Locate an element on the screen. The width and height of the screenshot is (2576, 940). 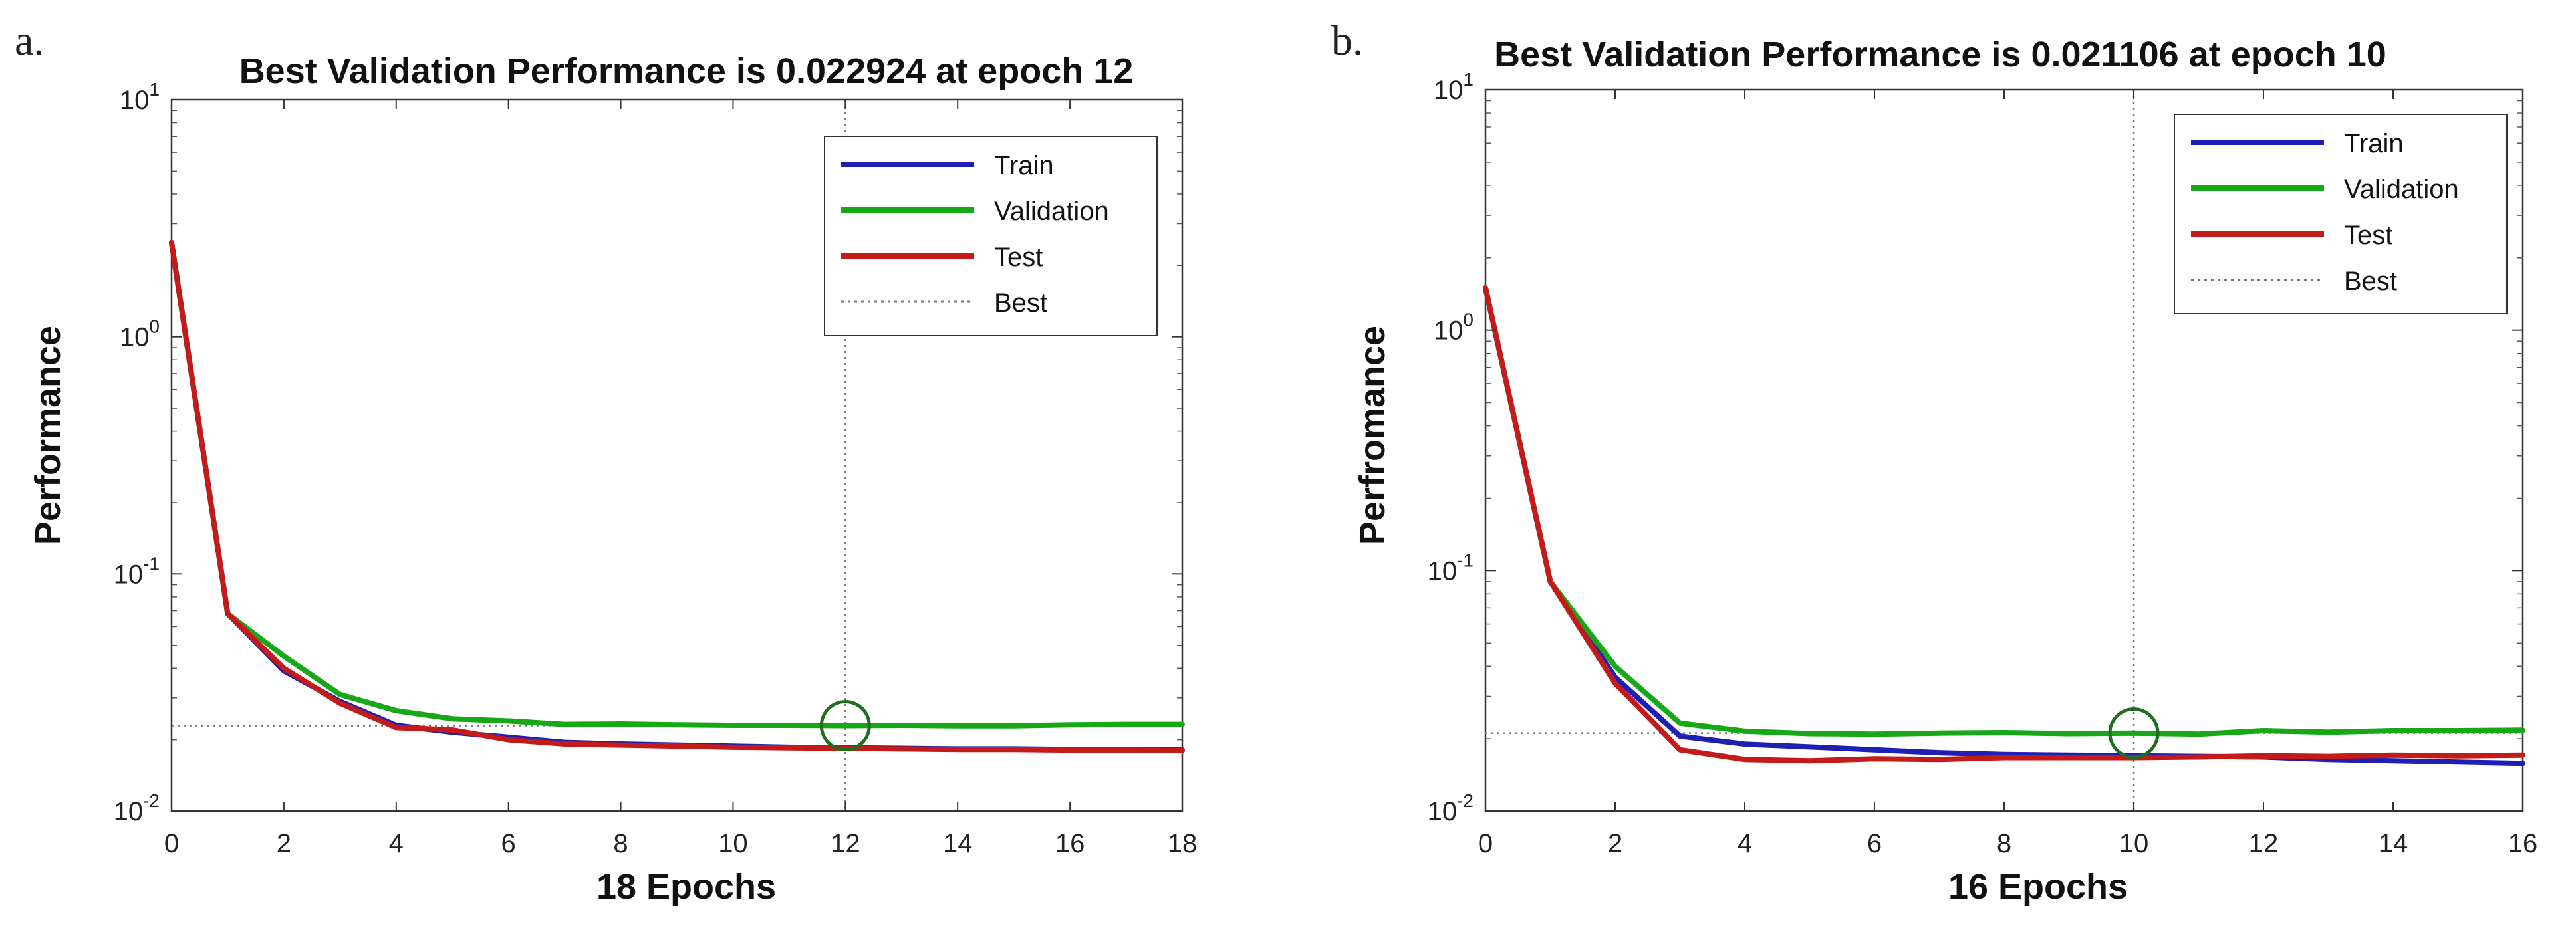
y-axis-label: Perfromance is located at coordinates (1372, 435).